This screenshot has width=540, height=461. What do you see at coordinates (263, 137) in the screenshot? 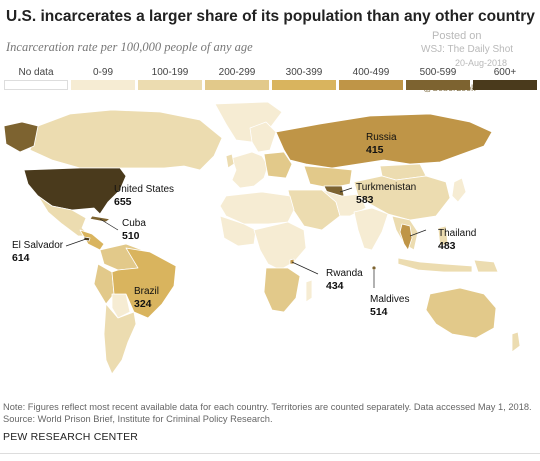
I see `scandinavia-shape` at bounding box center [263, 137].